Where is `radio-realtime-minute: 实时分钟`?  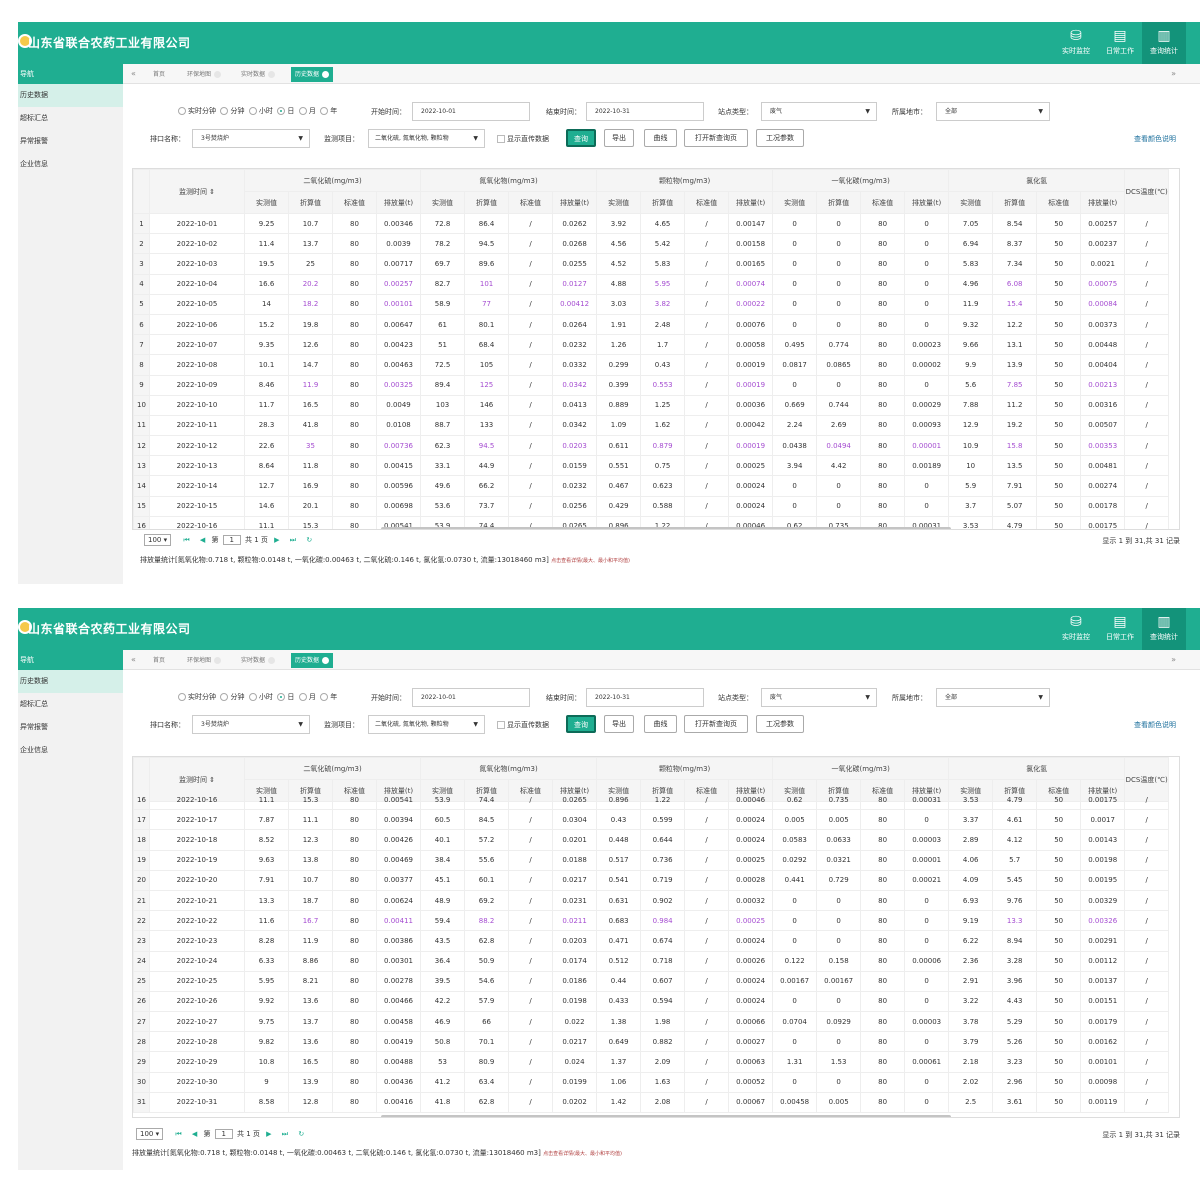 radio-realtime-minute: 实时分钟 is located at coordinates (197, 697).